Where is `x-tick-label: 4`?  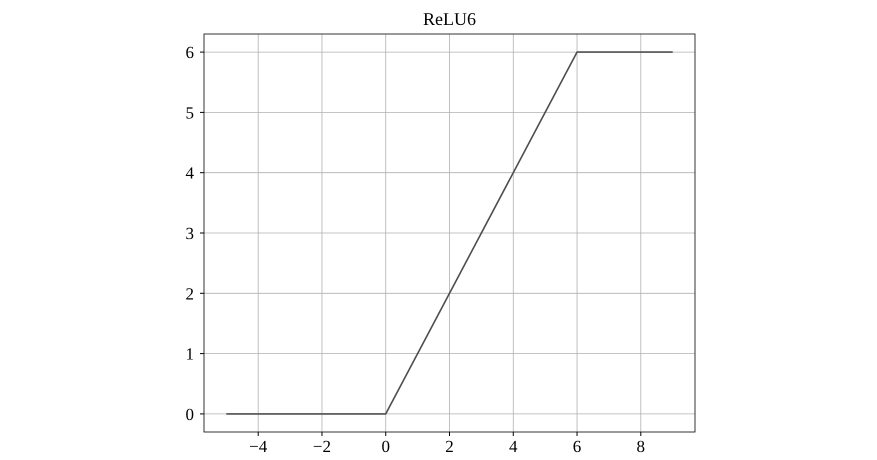 x-tick-label: 4 is located at coordinates (513, 446).